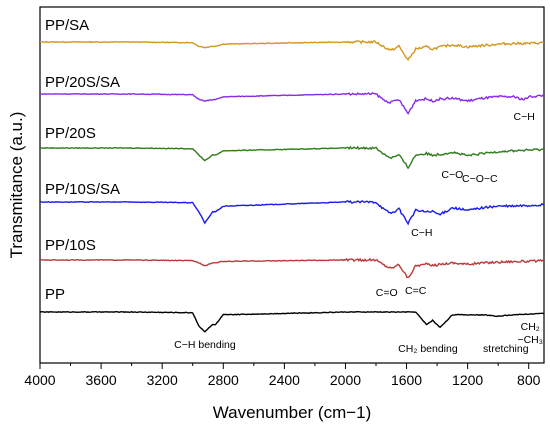 The width and height of the screenshot is (550, 432). Describe the element at coordinates (55, 294) in the screenshot. I see `series-label: PP` at that location.